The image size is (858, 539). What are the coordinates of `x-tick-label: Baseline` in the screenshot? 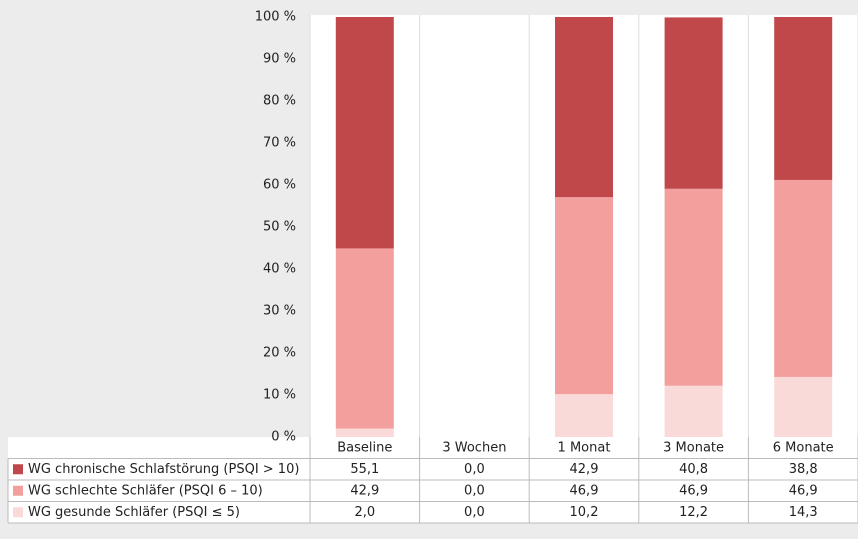 It's located at (364, 447).